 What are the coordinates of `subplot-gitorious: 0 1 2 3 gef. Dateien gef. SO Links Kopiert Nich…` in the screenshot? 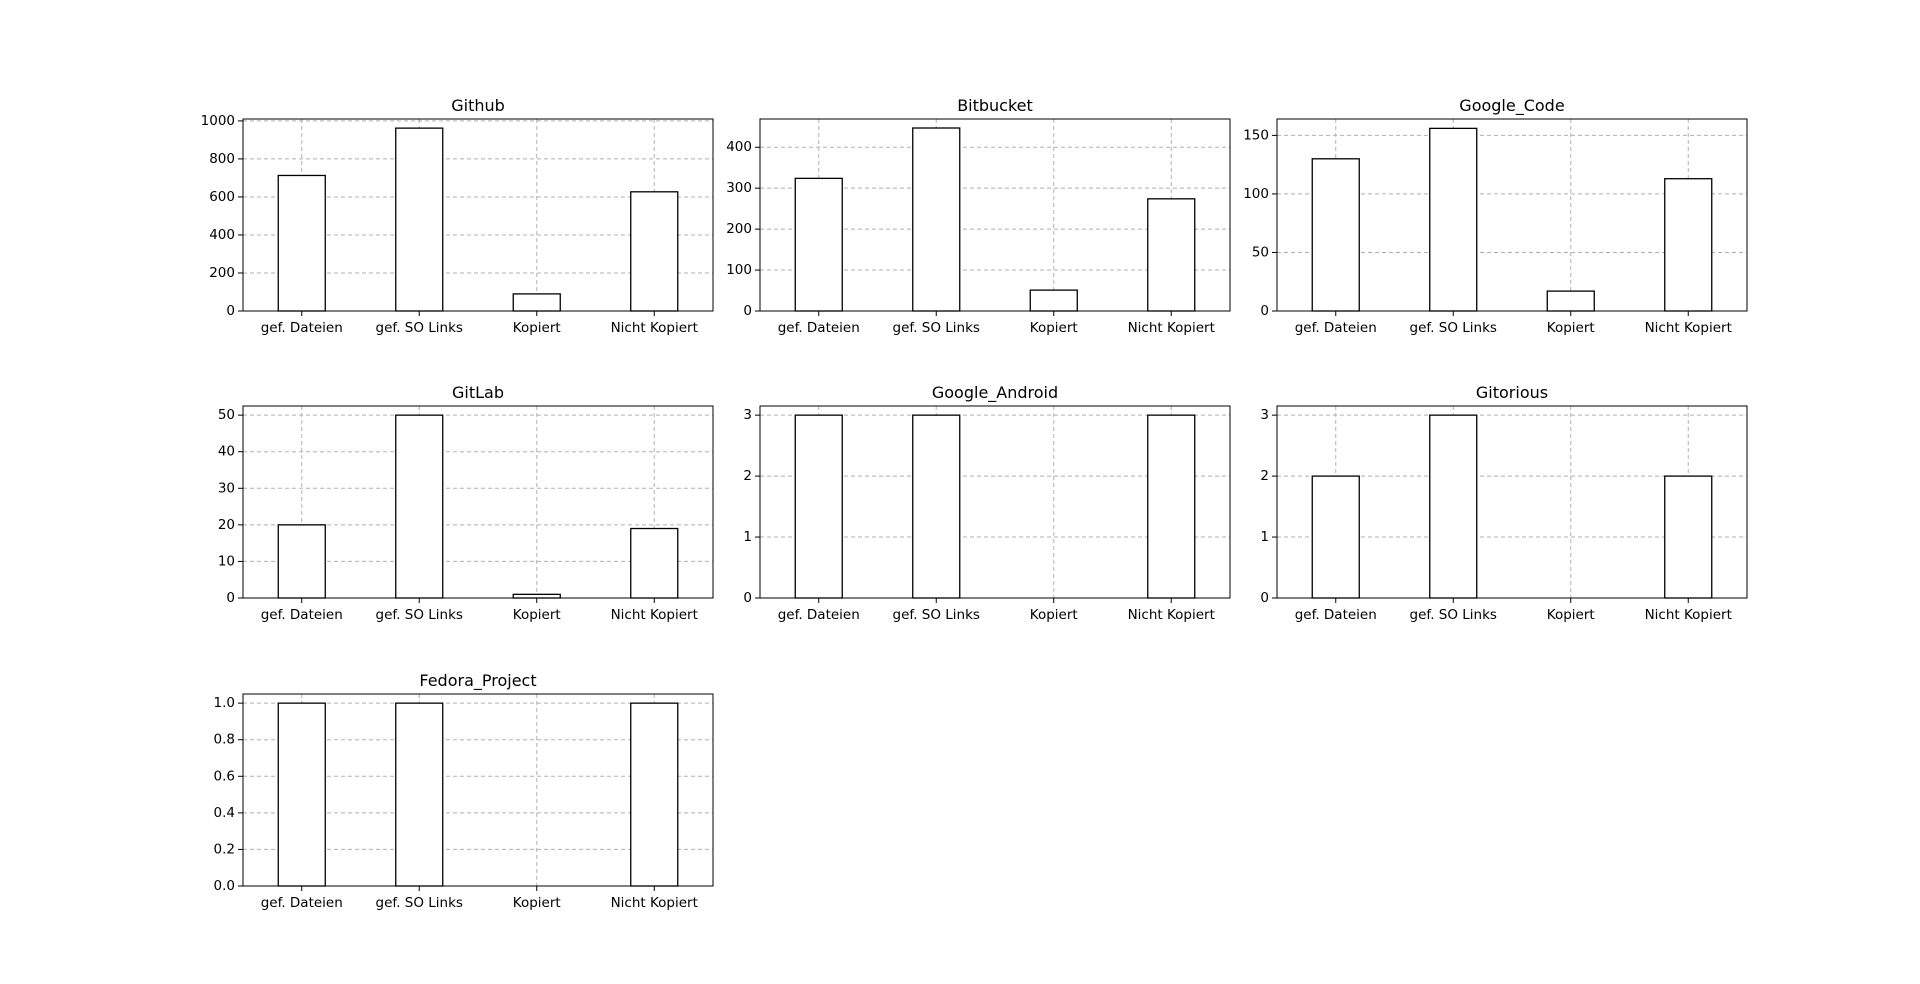 It's located at (1504, 503).